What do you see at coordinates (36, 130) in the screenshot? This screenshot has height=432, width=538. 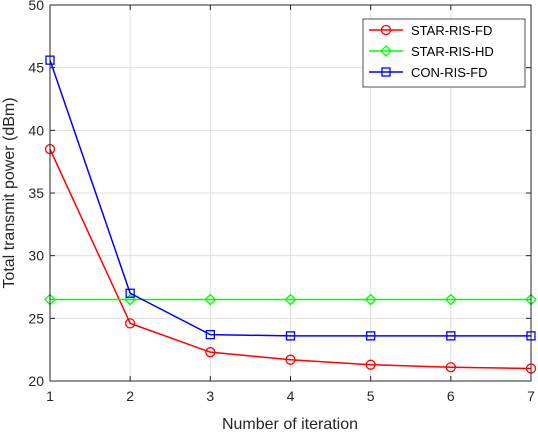 I see `y-tick-label: 40` at bounding box center [36, 130].